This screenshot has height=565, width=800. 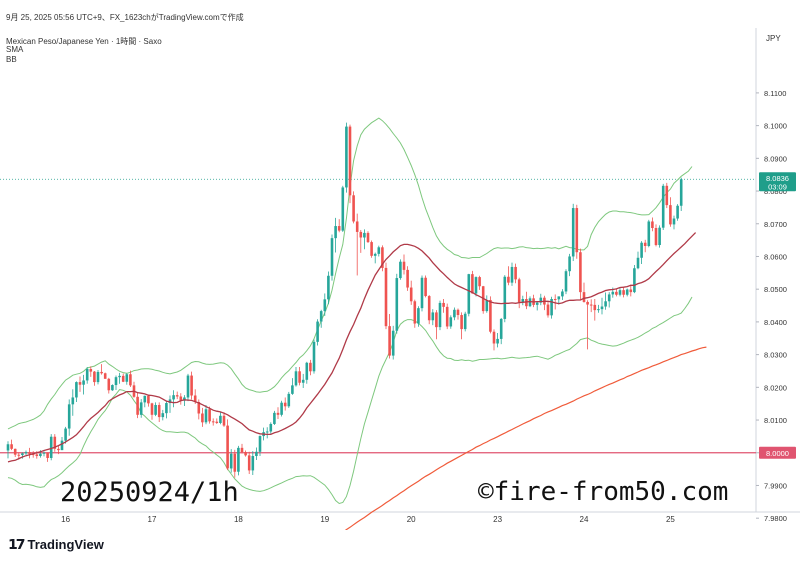 What do you see at coordinates (775, 322) in the screenshot?
I see `y-tick-label: 8.0400` at bounding box center [775, 322].